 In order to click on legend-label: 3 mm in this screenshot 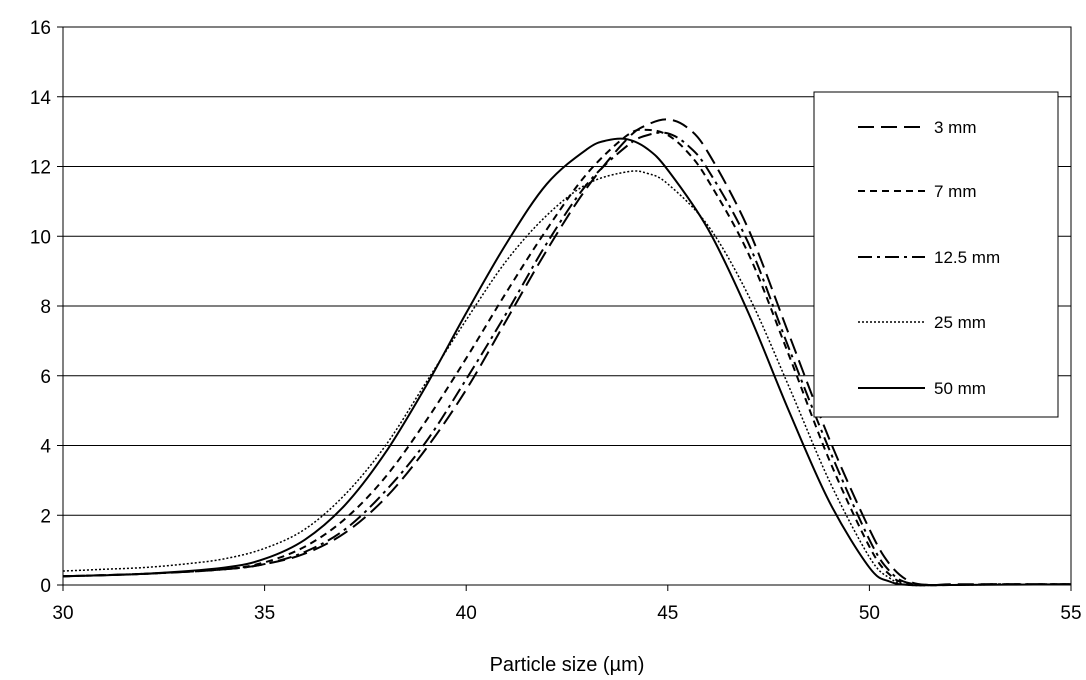, I will do `click(955, 127)`.